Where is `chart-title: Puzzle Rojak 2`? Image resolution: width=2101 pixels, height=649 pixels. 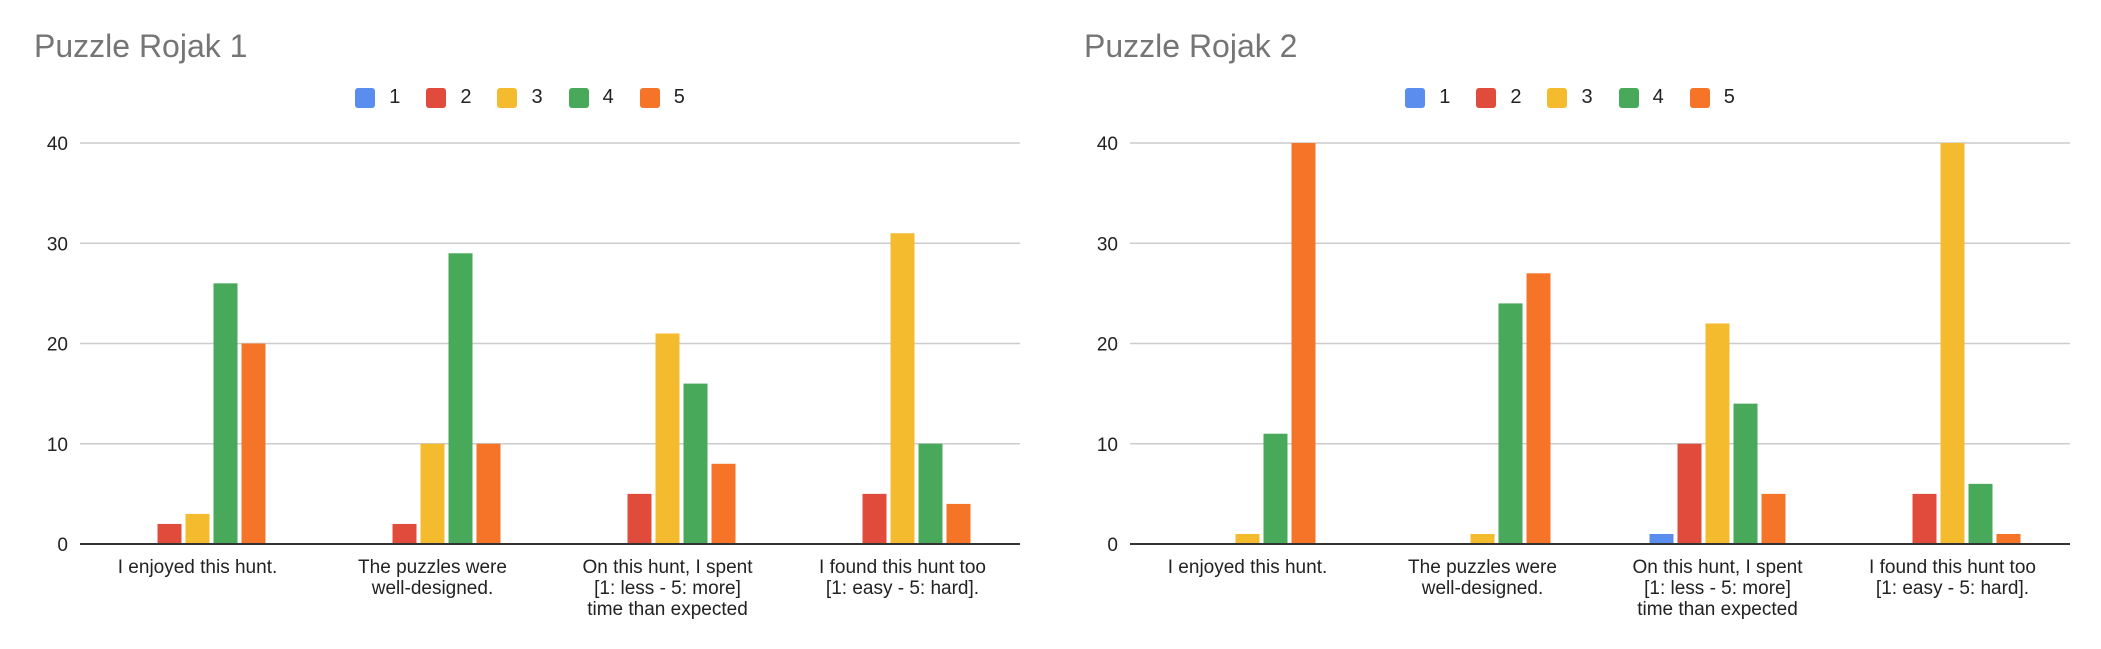
chart-title: Puzzle Rojak 2 is located at coordinates (1191, 46).